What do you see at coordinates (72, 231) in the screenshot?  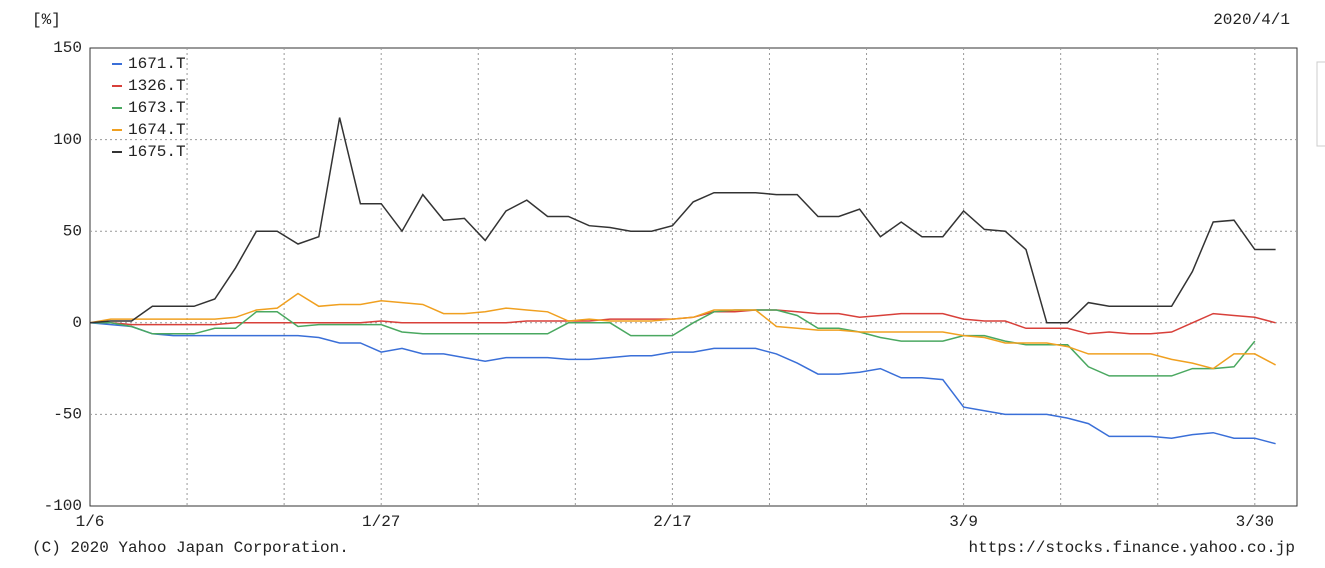 I see `y-tick-label: 50` at bounding box center [72, 231].